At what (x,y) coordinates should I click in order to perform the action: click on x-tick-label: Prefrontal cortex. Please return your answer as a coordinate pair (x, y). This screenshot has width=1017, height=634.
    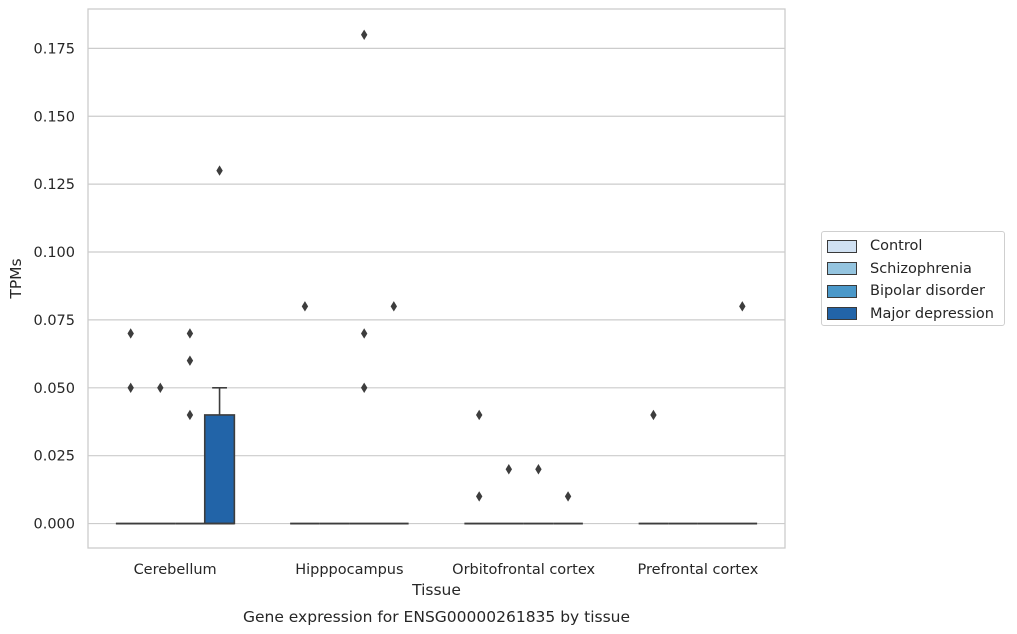
    Looking at the image, I should click on (697, 570).